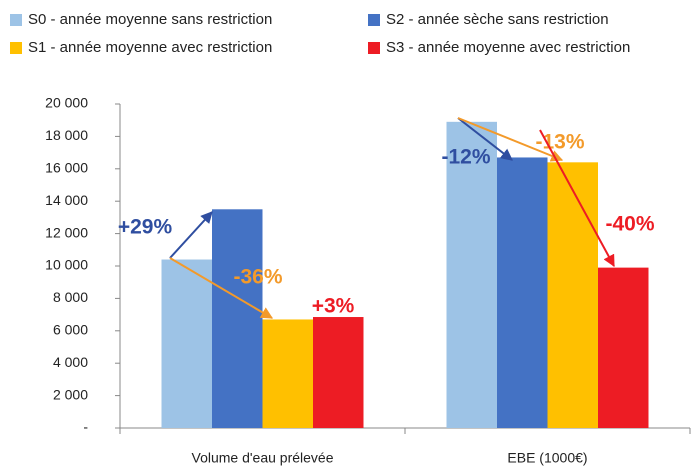 This screenshot has height=467, width=692. What do you see at coordinates (66, 168) in the screenshot?
I see `y-tick-label: 16 000` at bounding box center [66, 168].